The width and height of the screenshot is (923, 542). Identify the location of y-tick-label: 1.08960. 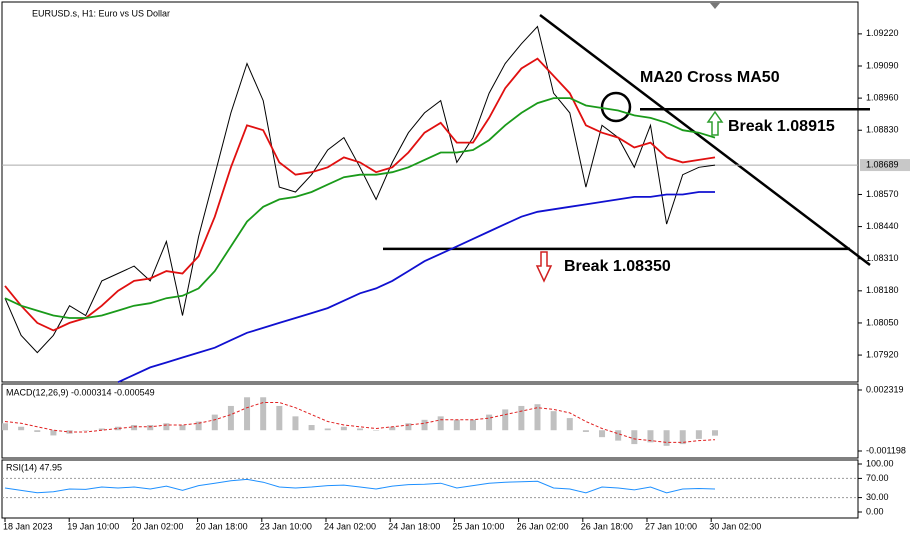
(882, 97).